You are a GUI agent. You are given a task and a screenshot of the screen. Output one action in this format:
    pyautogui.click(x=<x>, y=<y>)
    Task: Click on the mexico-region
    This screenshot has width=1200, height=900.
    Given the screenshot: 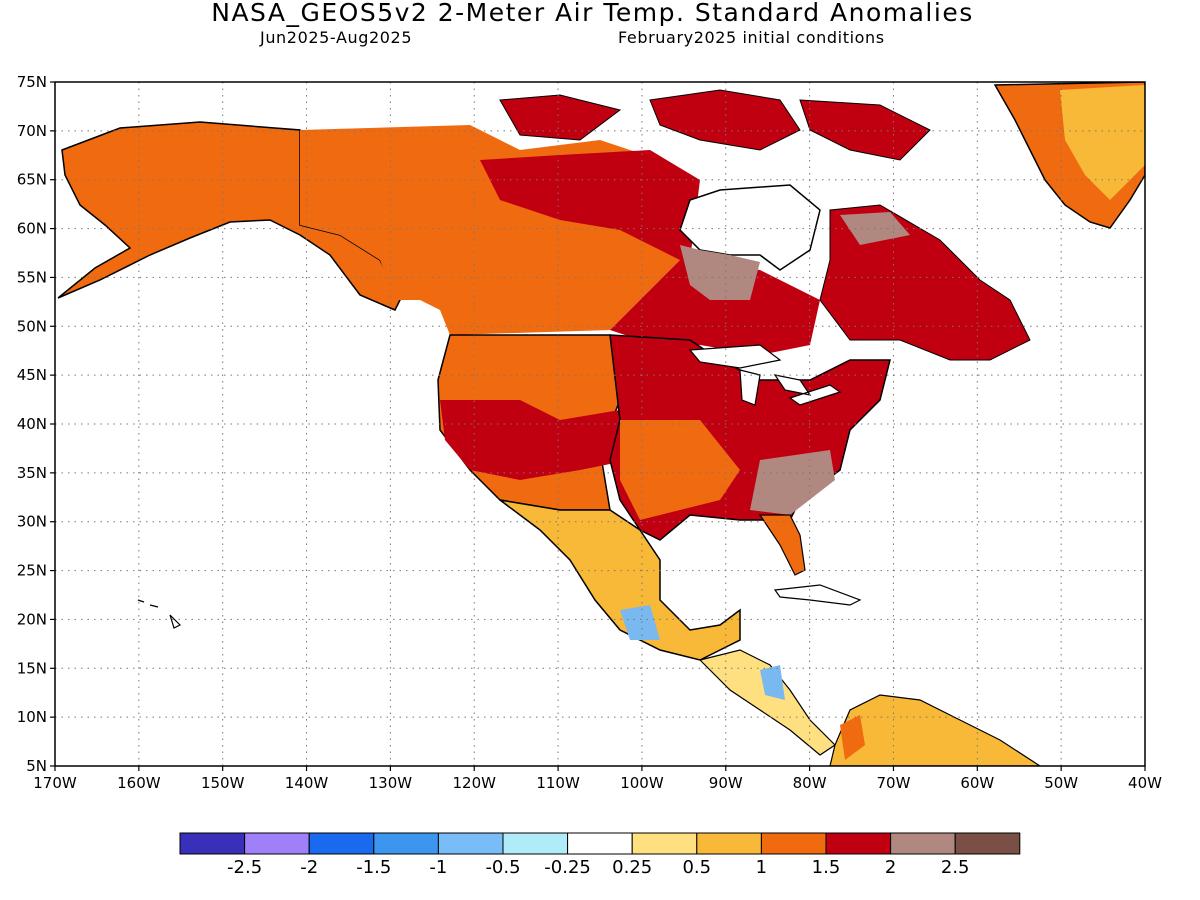 What is the action you would take?
    pyautogui.click(x=620, y=580)
    